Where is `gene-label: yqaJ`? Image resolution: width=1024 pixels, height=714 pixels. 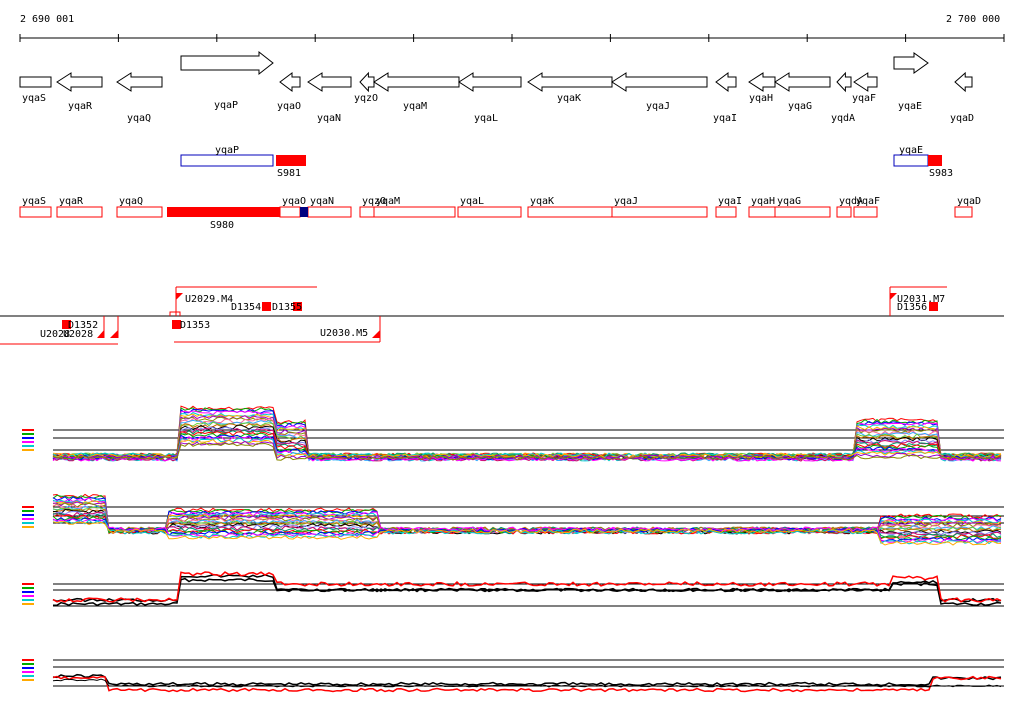
gene-label: yqaJ is located at coordinates (626, 201).